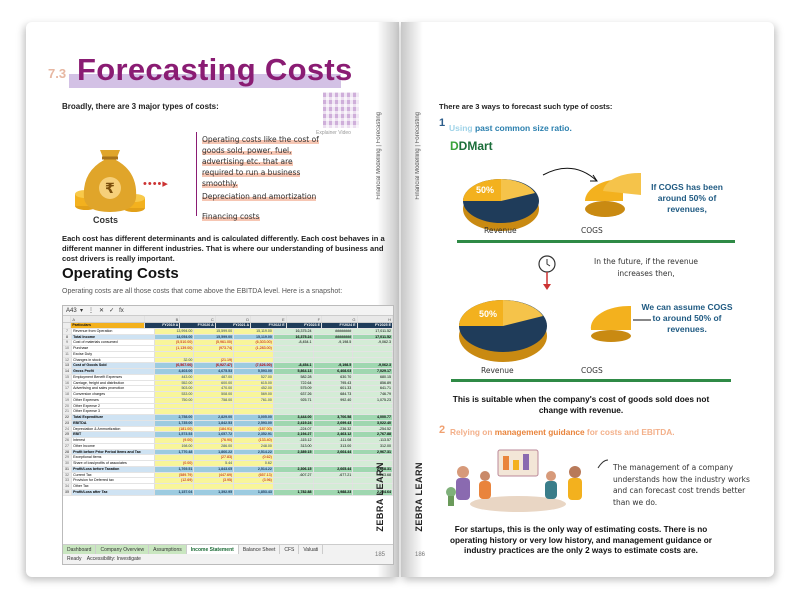 Image resolution: width=800 pixels, height=593 pixels. Describe the element at coordinates (214, 388) in the screenshot. I see `value-cell: 470.00` at that location.